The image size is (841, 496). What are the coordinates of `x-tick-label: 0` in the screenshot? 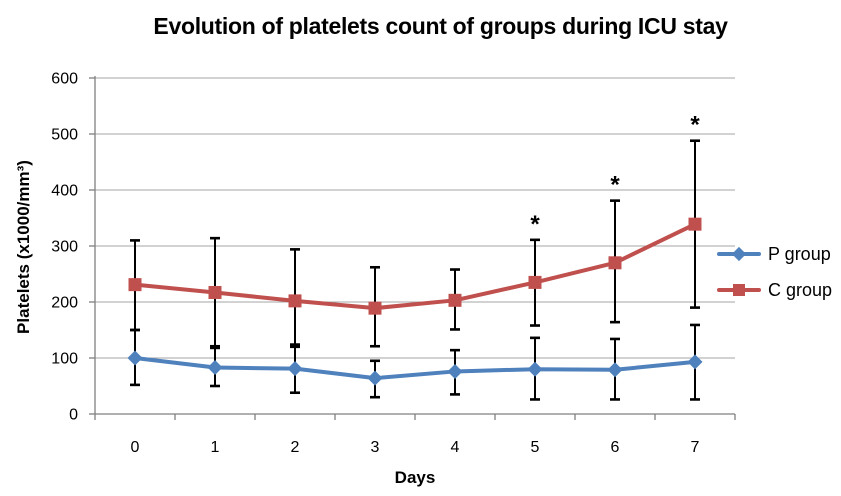 It's located at (135, 447).